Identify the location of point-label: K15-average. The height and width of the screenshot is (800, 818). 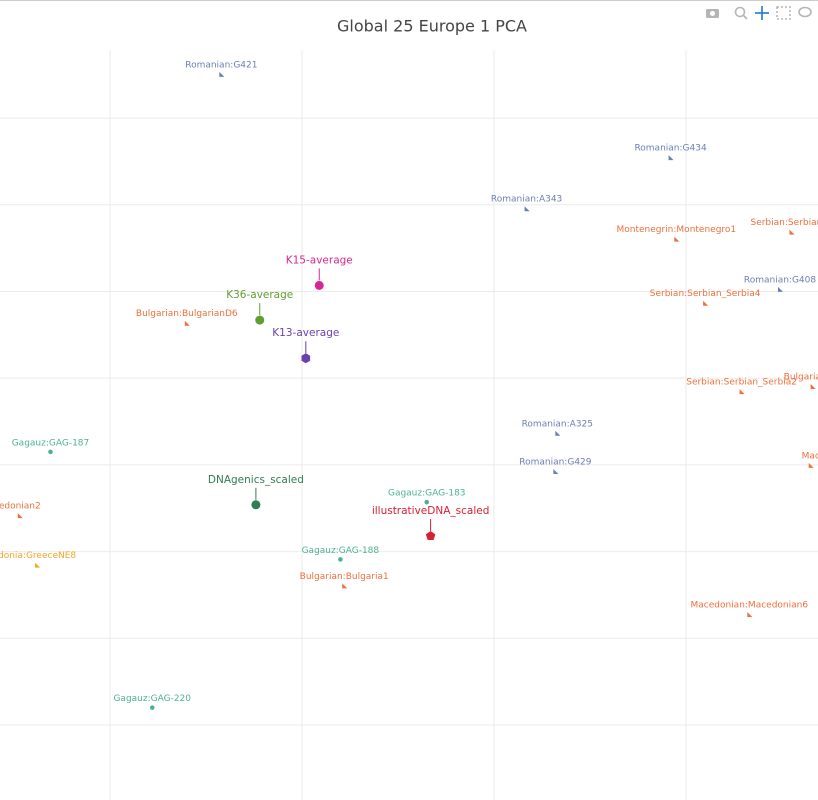
(319, 260).